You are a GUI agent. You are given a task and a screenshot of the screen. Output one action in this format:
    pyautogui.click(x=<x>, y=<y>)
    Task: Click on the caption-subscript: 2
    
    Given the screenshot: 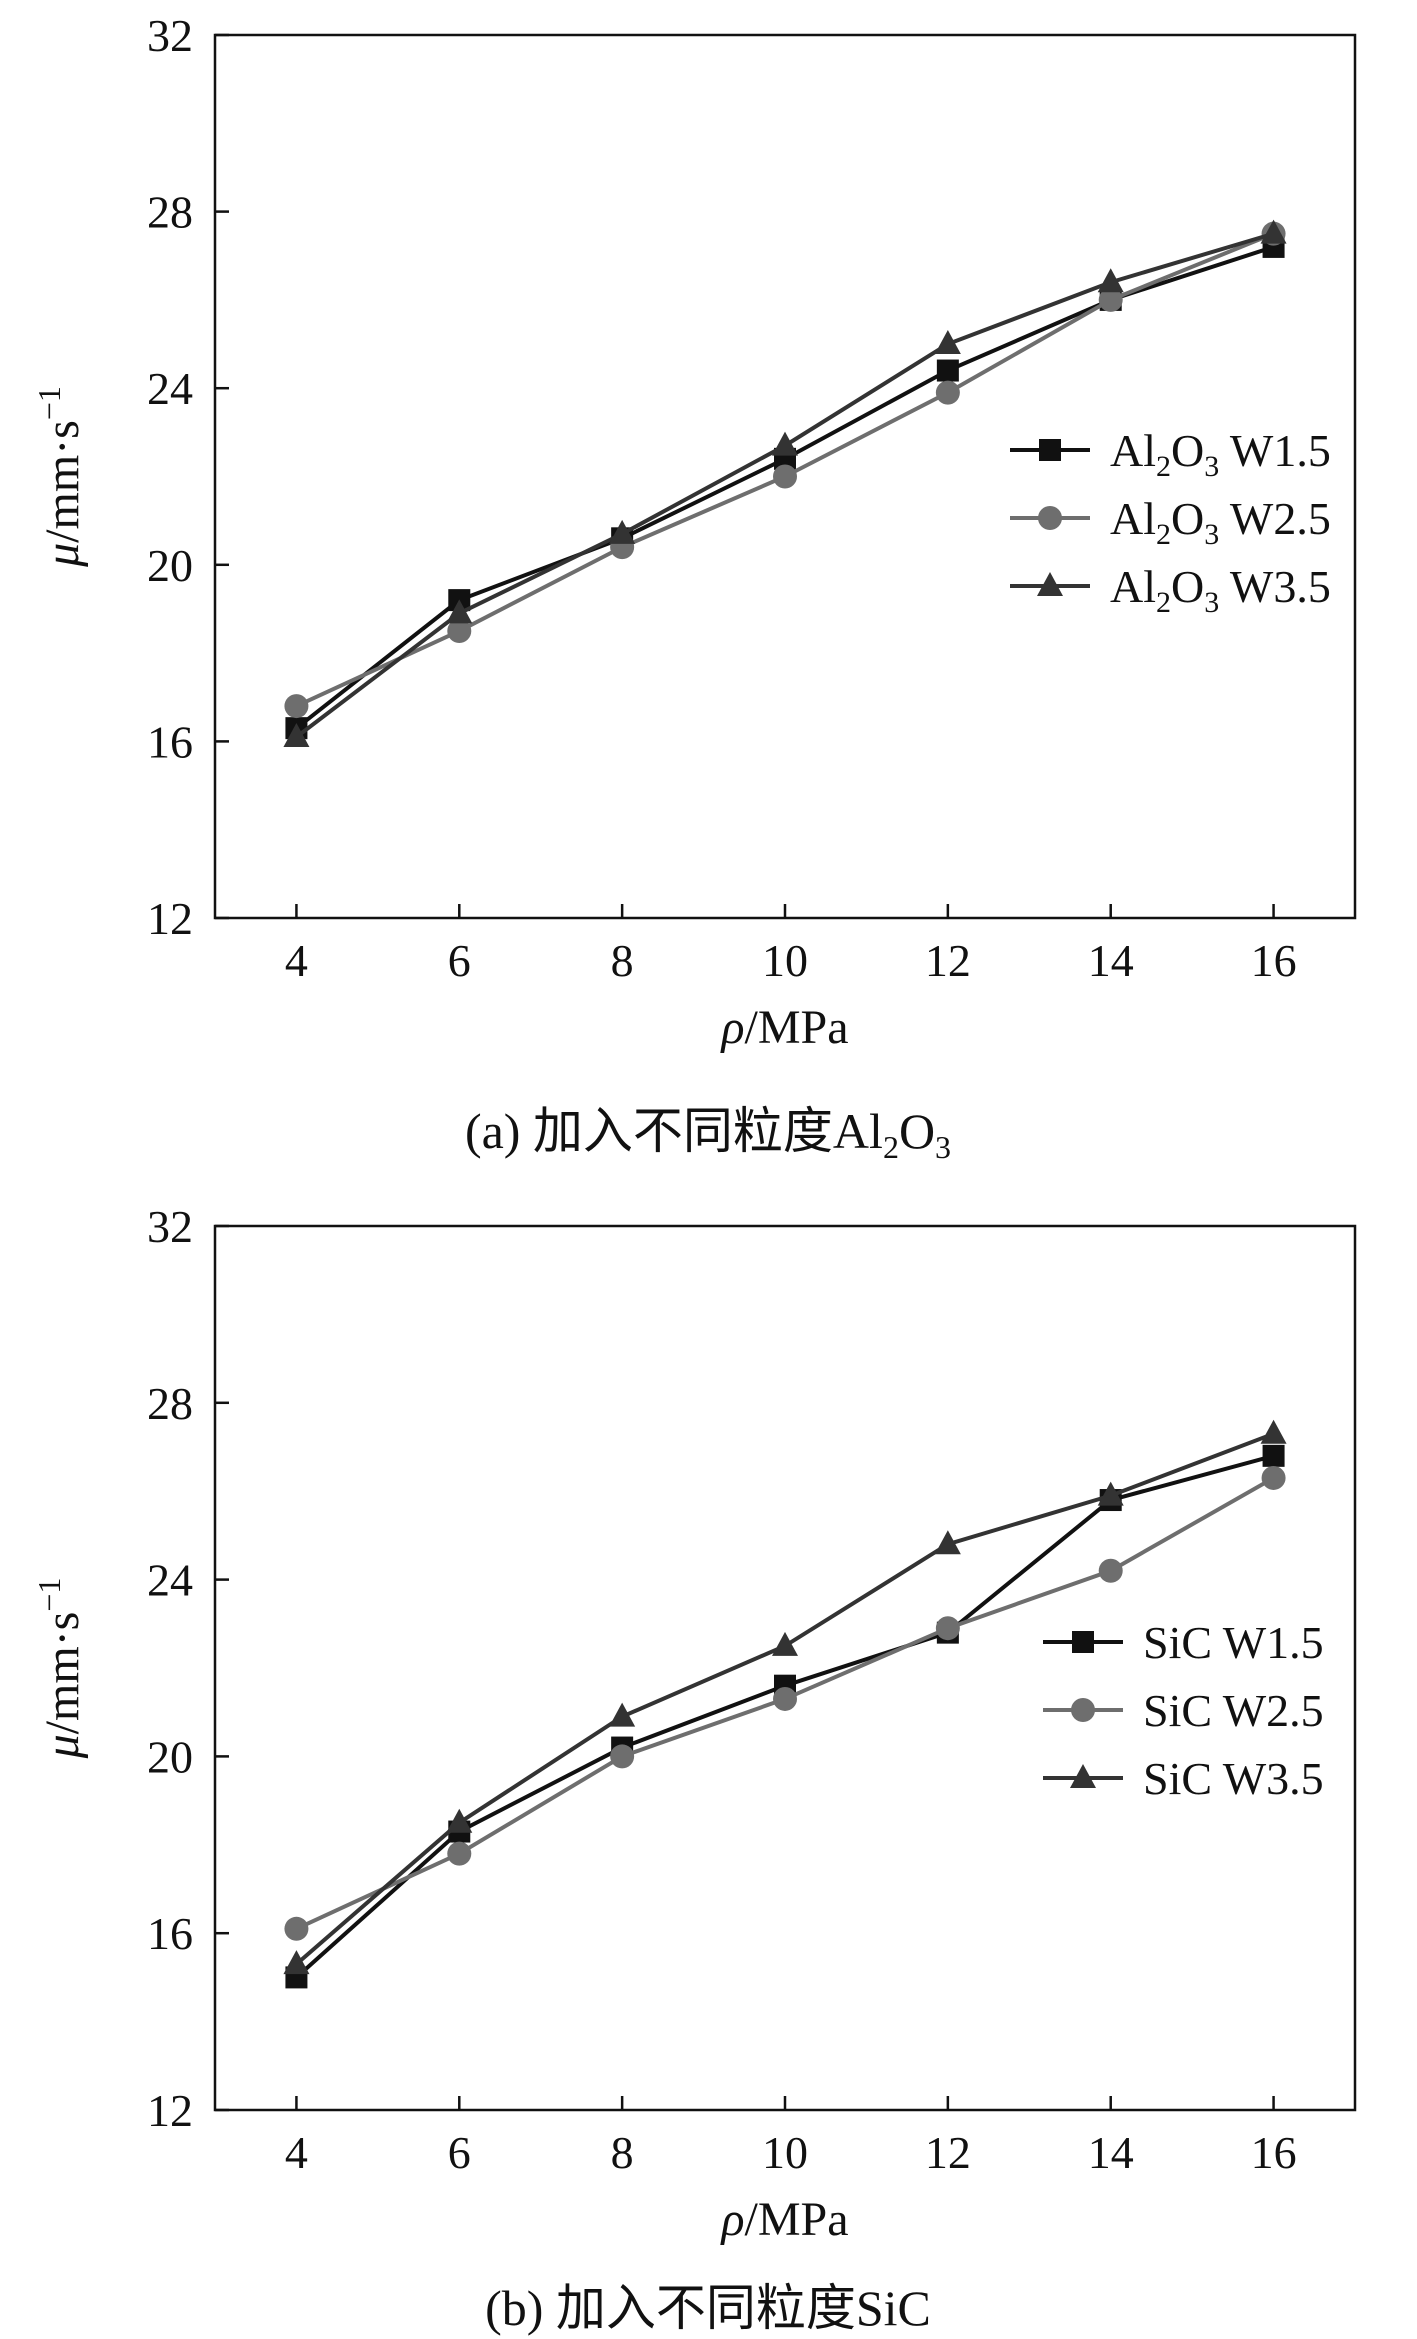 What is the action you would take?
    pyautogui.click(x=891, y=1147)
    